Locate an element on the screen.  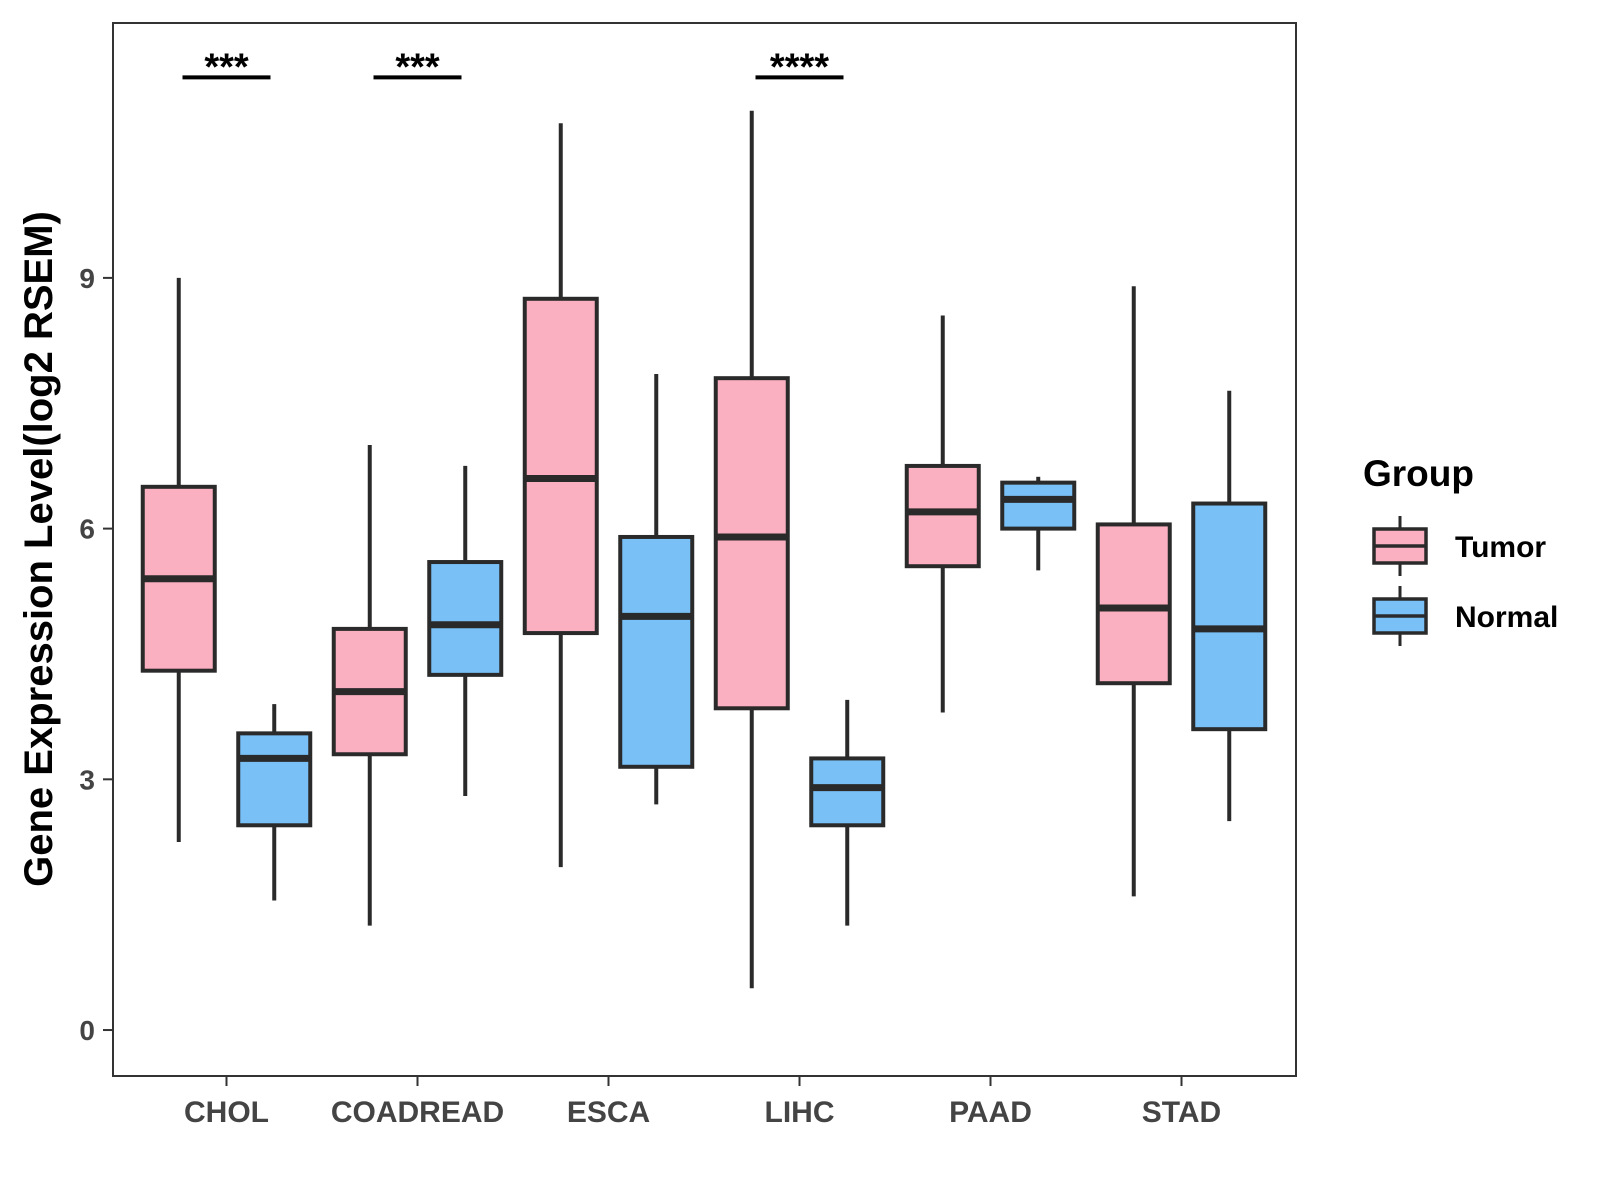
box-tumor-lihc is located at coordinates (751, 543).